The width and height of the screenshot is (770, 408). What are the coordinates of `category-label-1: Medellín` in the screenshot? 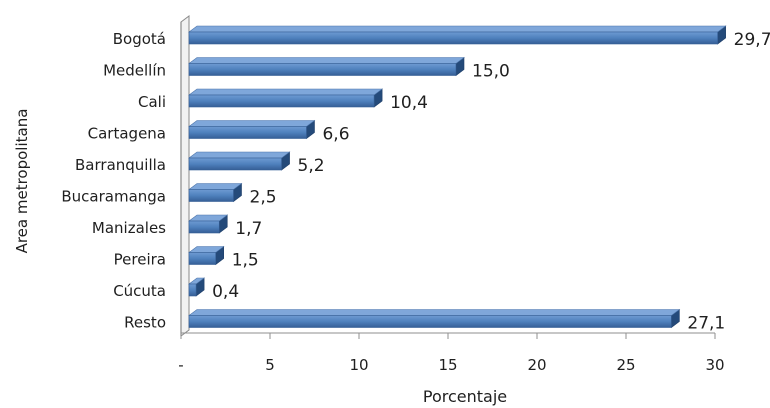 It's located at (134, 71).